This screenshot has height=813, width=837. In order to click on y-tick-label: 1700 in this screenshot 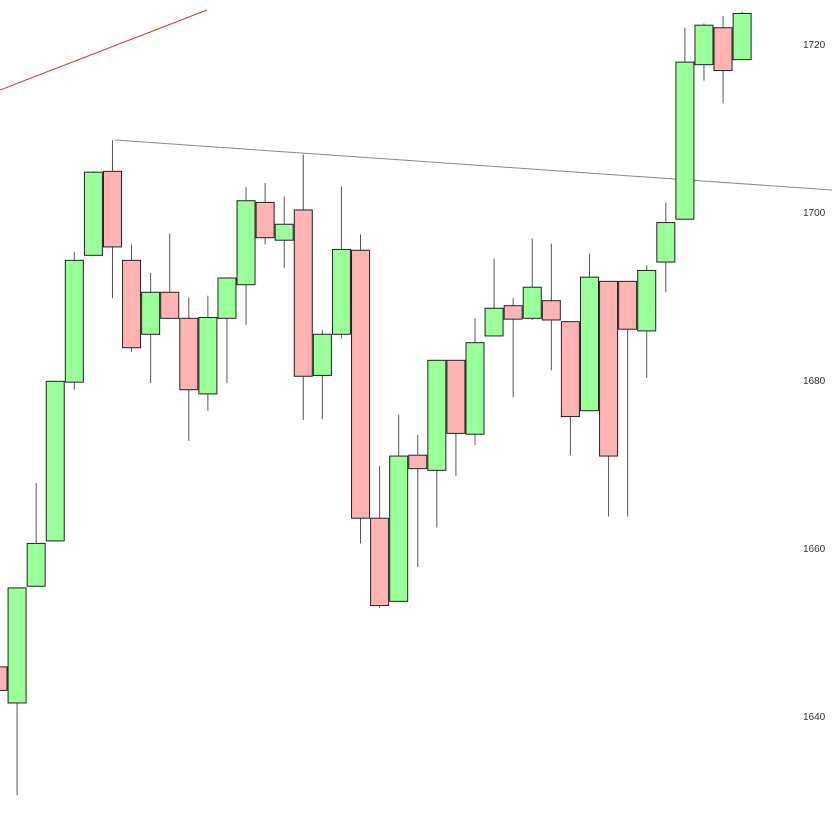, I will do `click(814, 213)`.